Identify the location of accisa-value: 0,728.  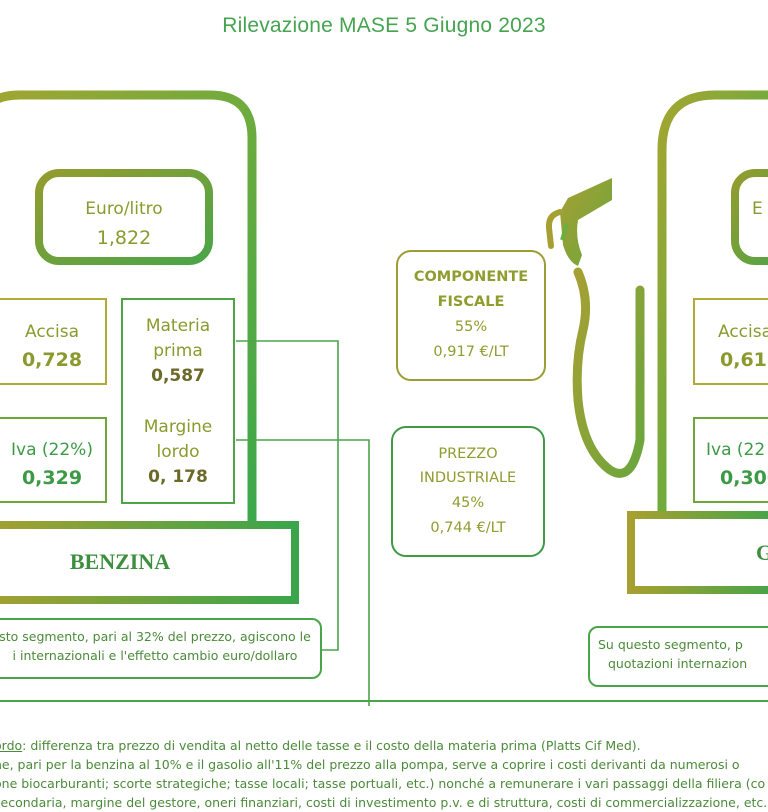
(52, 360).